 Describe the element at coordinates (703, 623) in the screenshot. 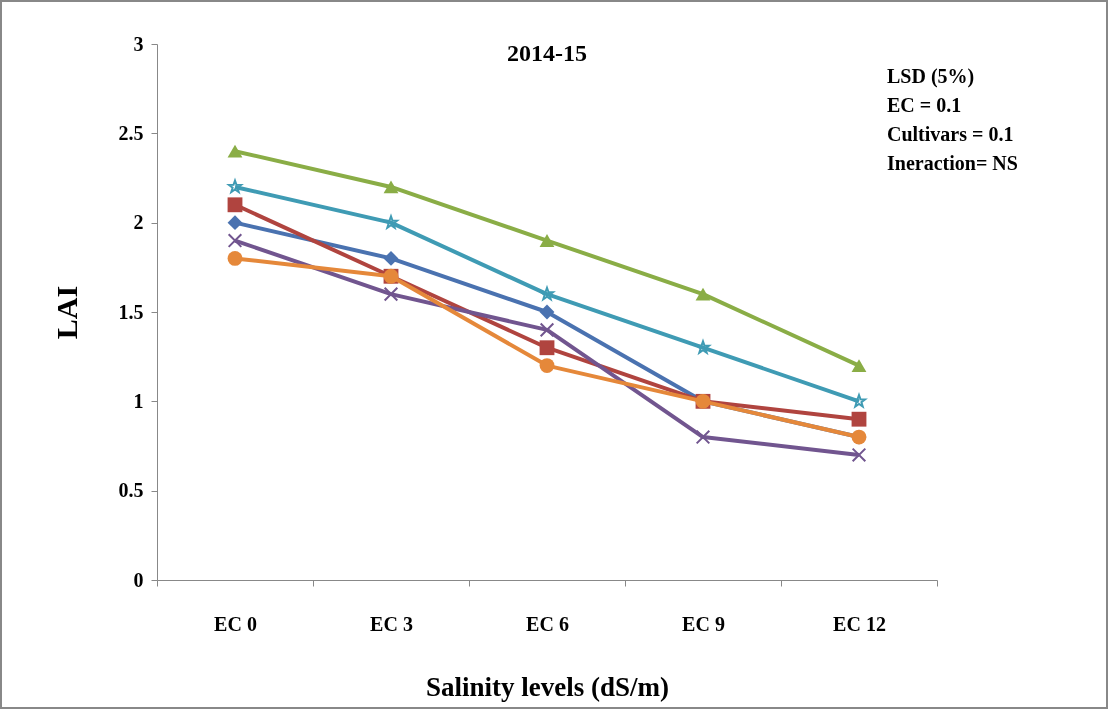

I see `x-tick-label: EC 9` at that location.